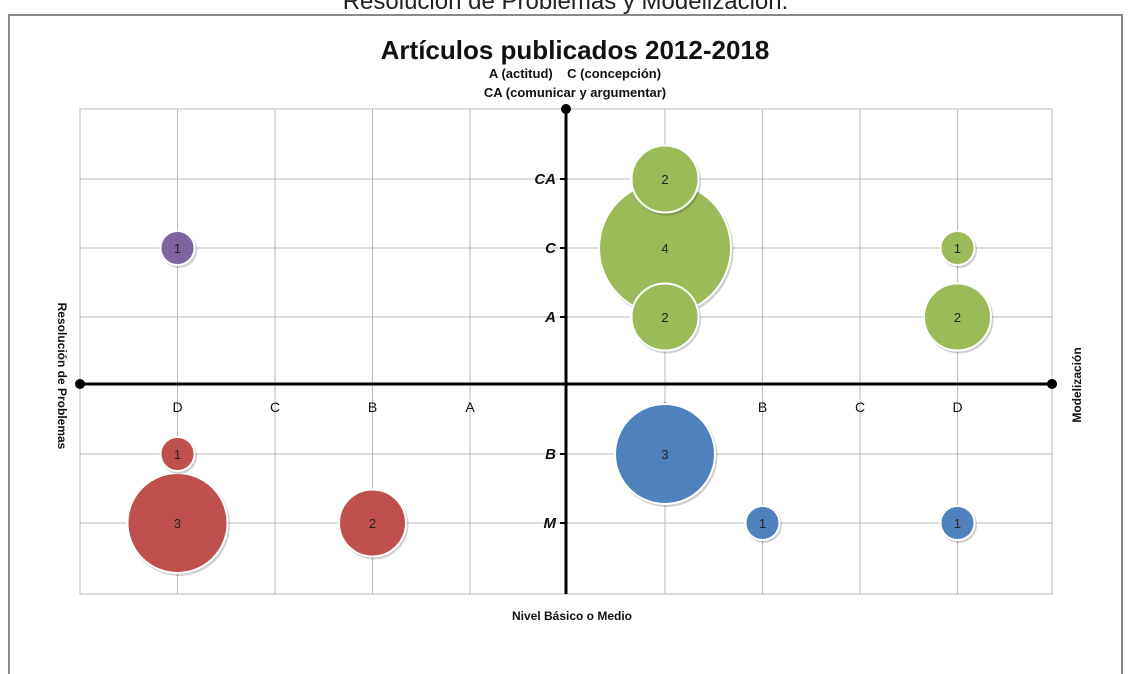 The image size is (1131, 674). Describe the element at coordinates (550, 454) in the screenshot. I see `y-tick-b: B` at that location.